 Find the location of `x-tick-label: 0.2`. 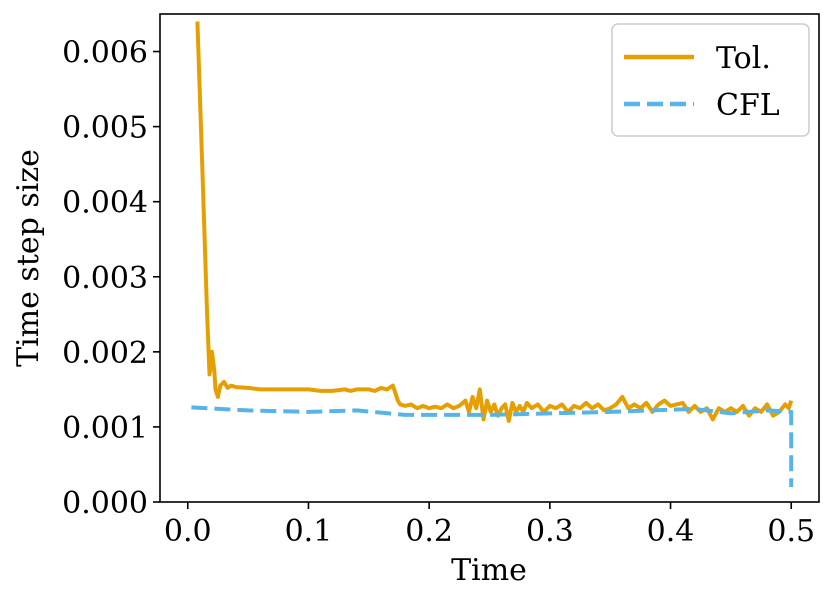

x-tick-label: 0.2 is located at coordinates (429, 531).